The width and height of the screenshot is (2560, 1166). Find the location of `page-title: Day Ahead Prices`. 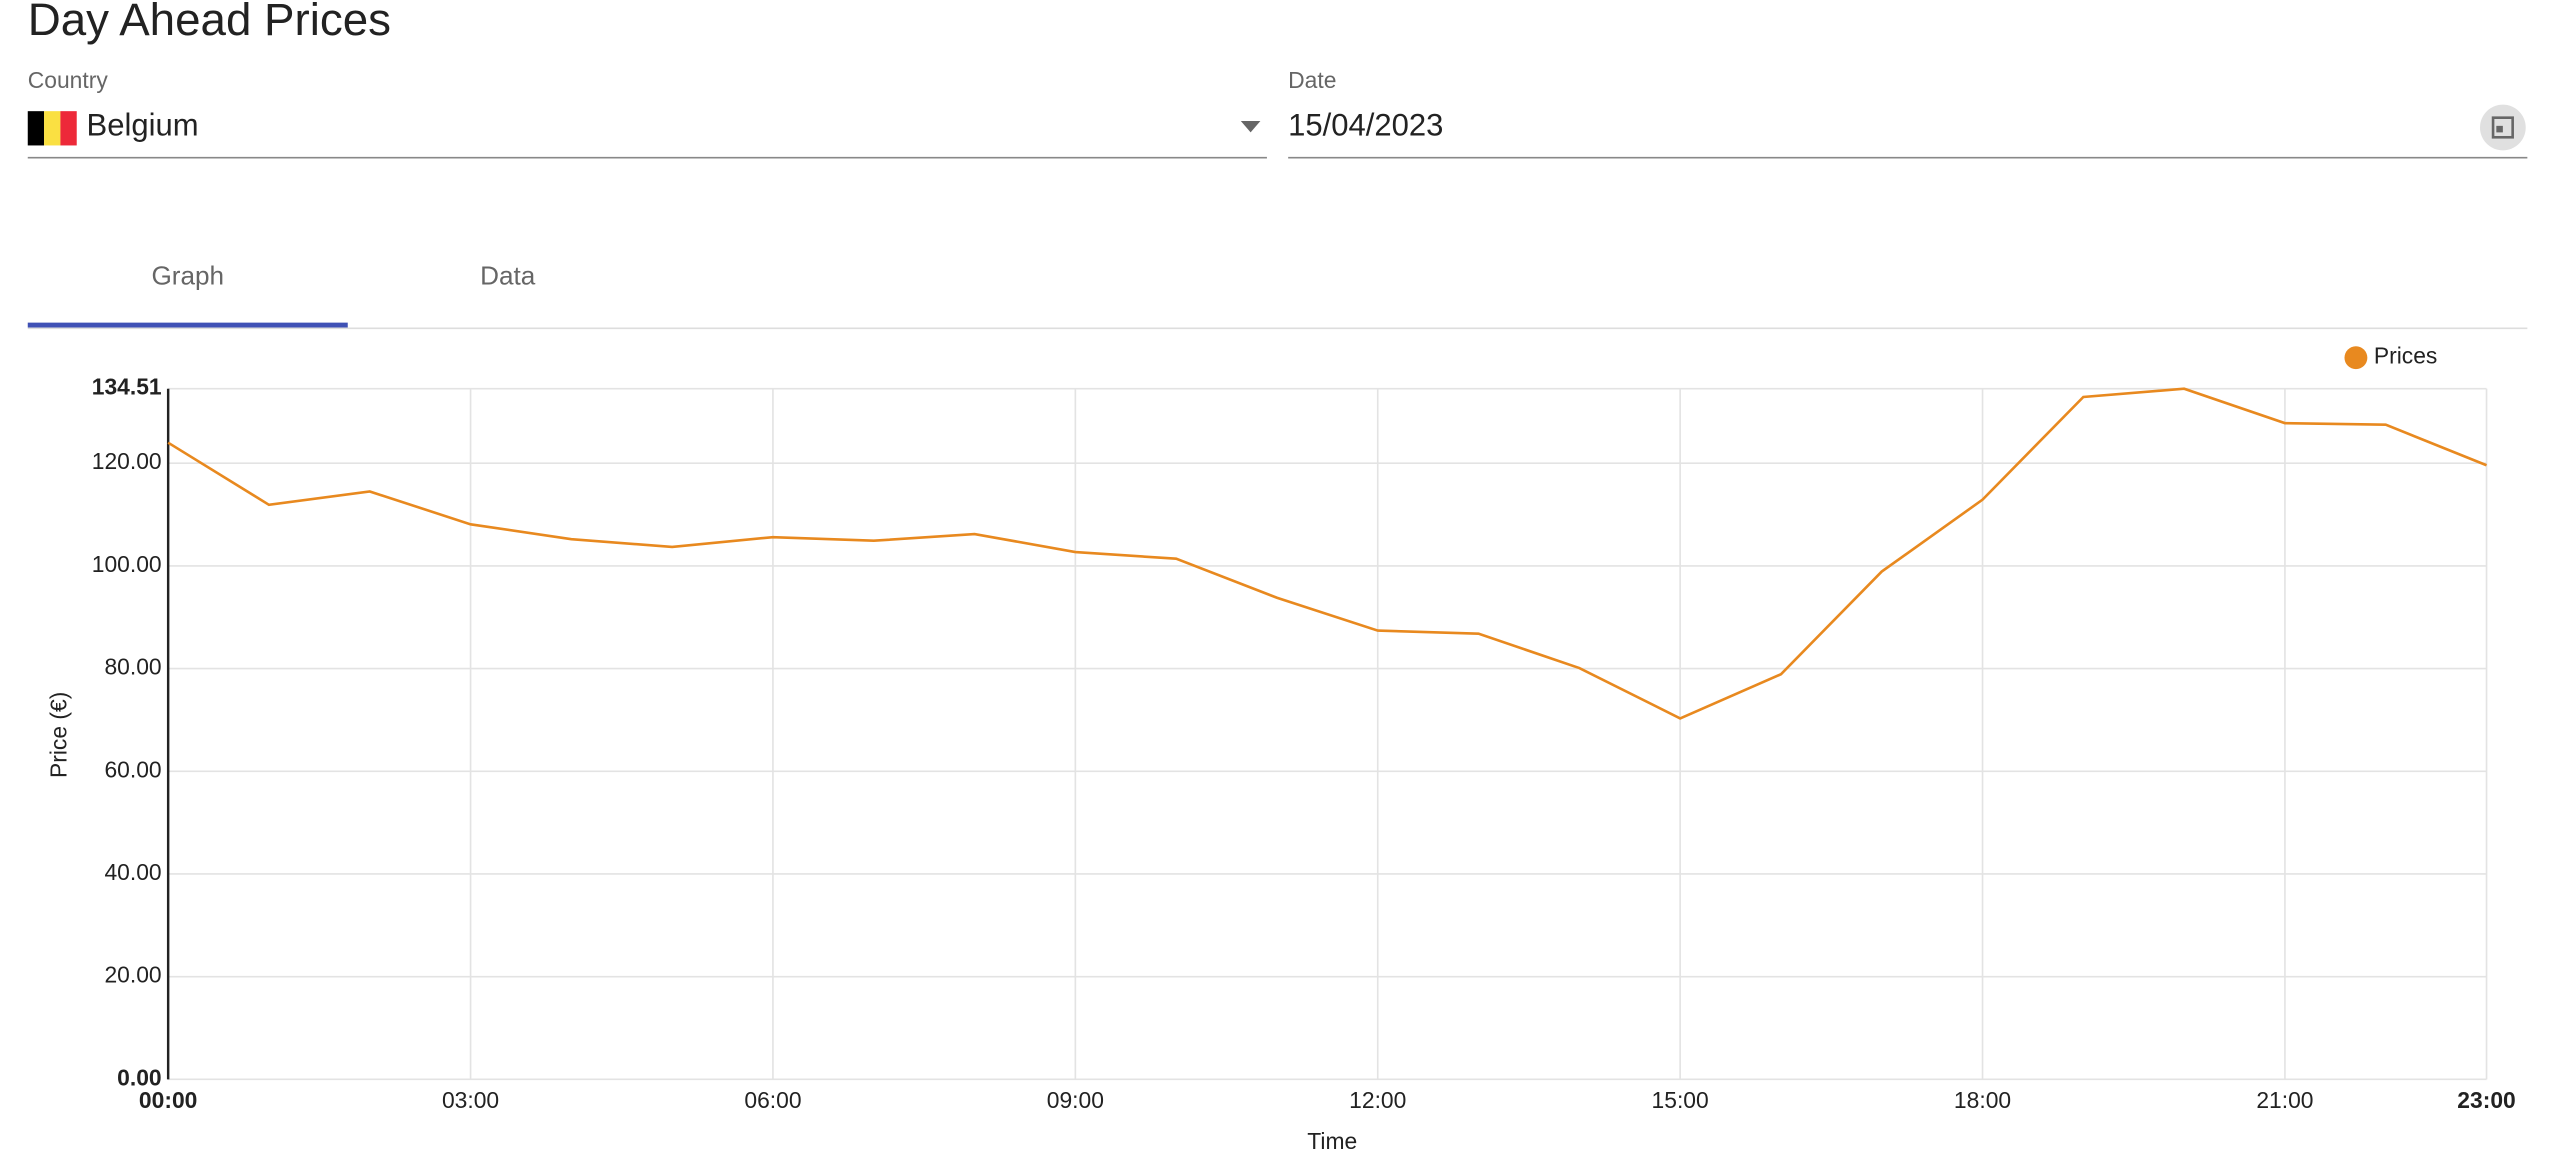

page-title: Day Ahead Prices is located at coordinates (209, 22).